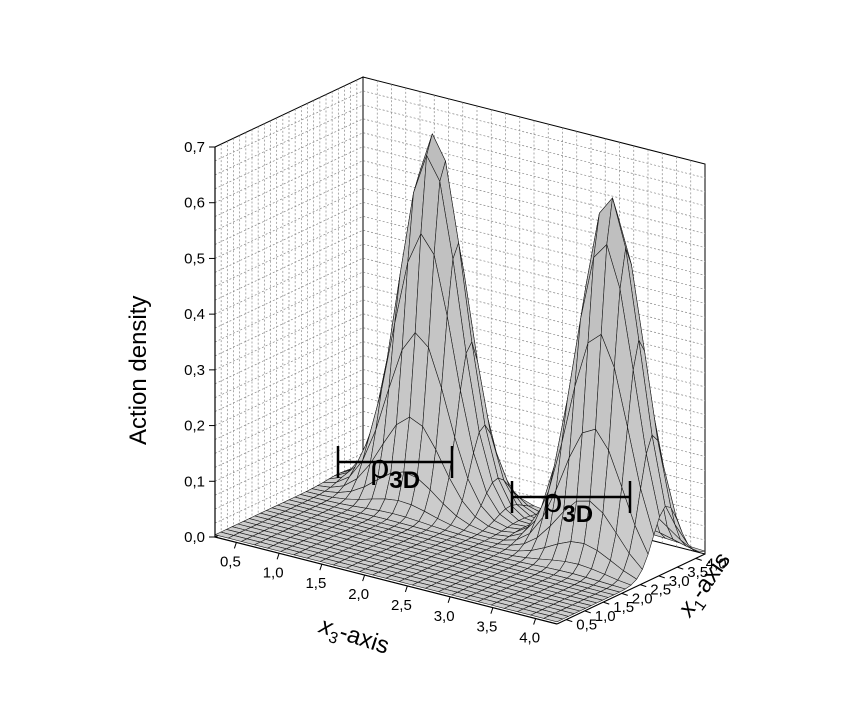 The image size is (845, 716). Describe the element at coordinates (194, 426) in the screenshot. I see `z-tick-label: 0,2` at that location.